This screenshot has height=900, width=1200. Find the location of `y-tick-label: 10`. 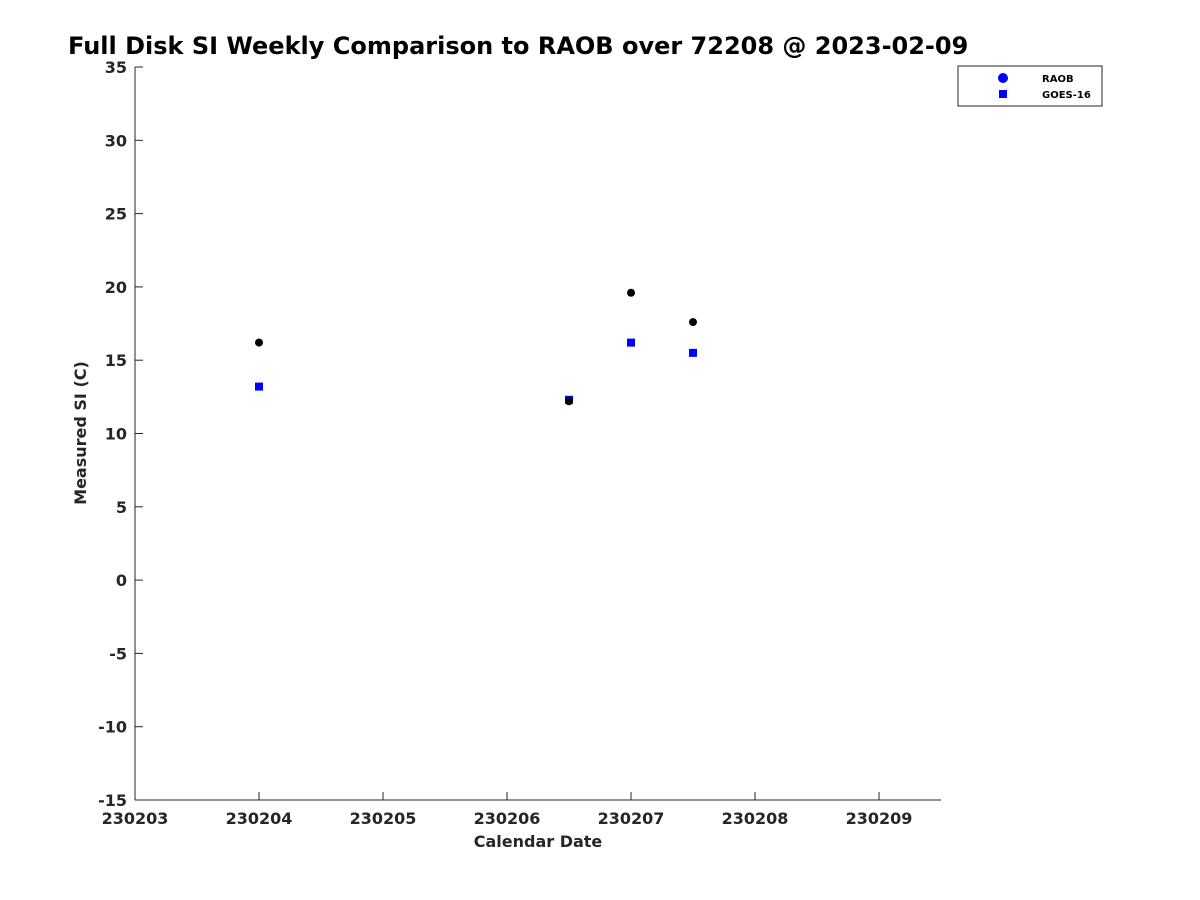

y-tick-label: 10 is located at coordinates (116, 434).